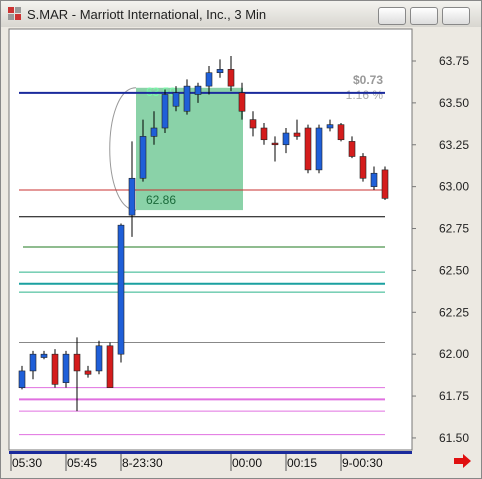 This screenshot has height=479, width=482. What do you see at coordinates (368, 80) in the screenshot?
I see `measure-change: $0.73` at bounding box center [368, 80].